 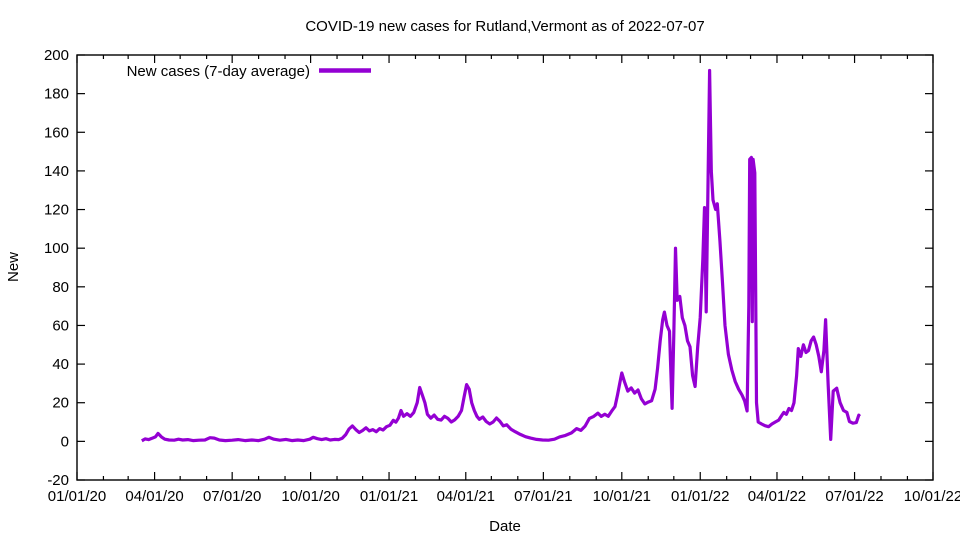 I want to click on legend: New cases (7-day average), so click(x=249, y=71).